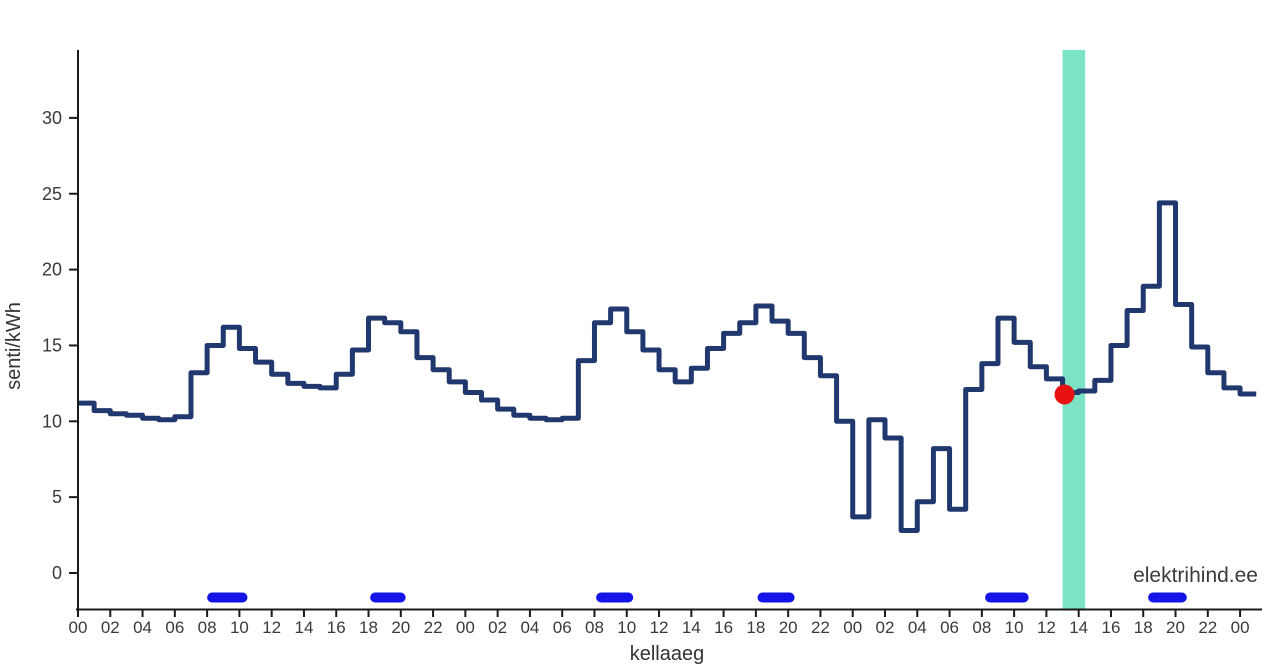 The height and width of the screenshot is (669, 1284). What do you see at coordinates (52, 270) in the screenshot?
I see `y-tick-label: 20` at bounding box center [52, 270].